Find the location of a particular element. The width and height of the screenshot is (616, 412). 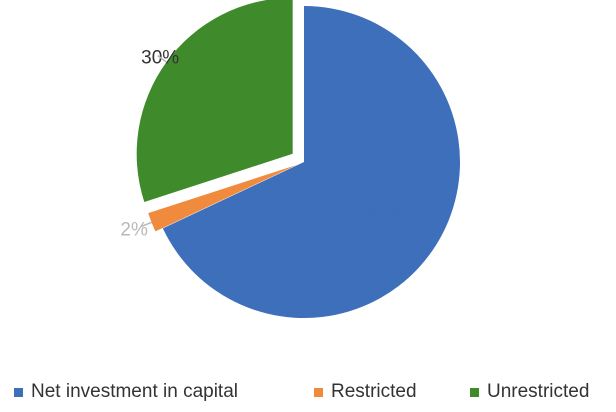

pie-slice-unrestricted is located at coordinates (214, 101).